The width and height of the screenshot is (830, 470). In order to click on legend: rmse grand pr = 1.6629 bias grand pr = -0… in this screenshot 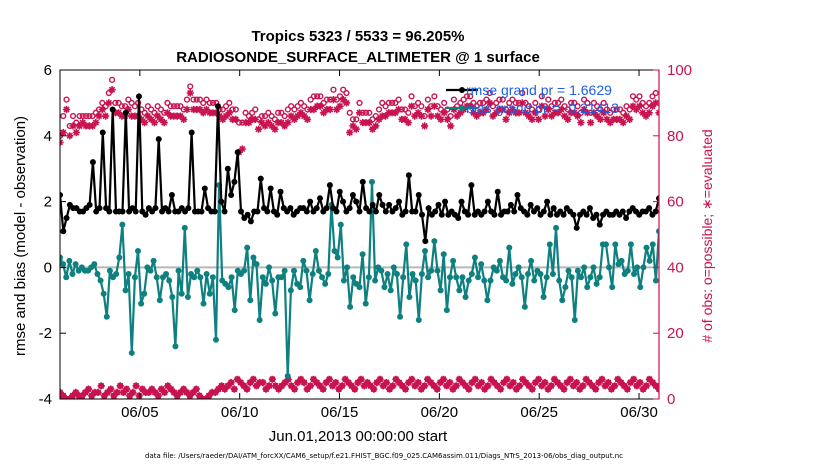, I will do `click(532, 99)`.